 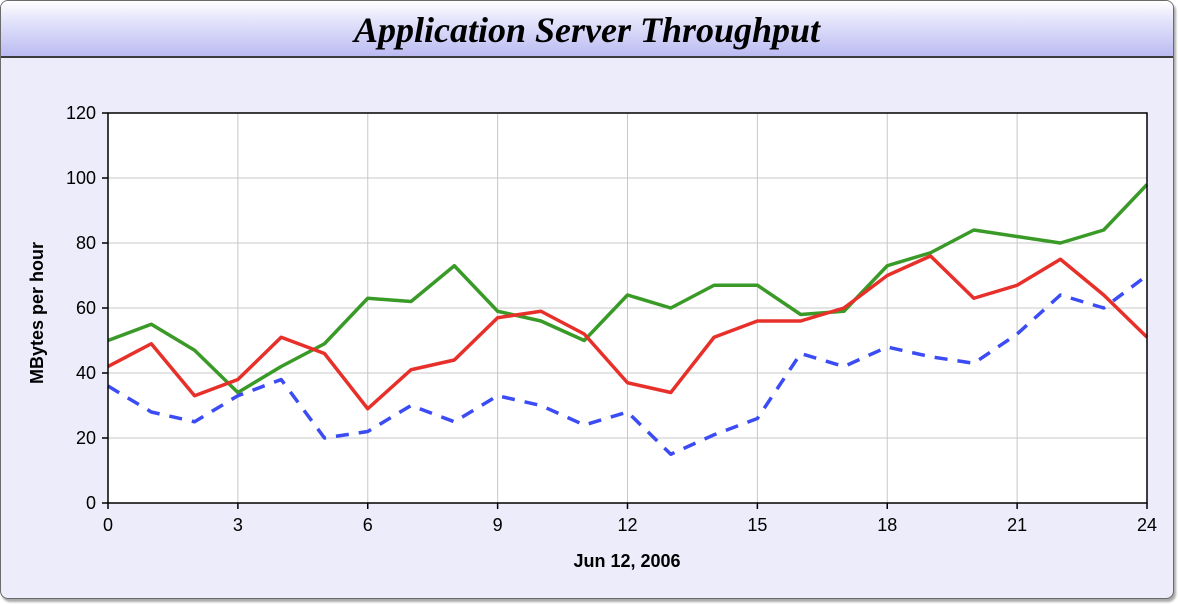 I want to click on x-tick-label: 15, so click(x=757, y=525).